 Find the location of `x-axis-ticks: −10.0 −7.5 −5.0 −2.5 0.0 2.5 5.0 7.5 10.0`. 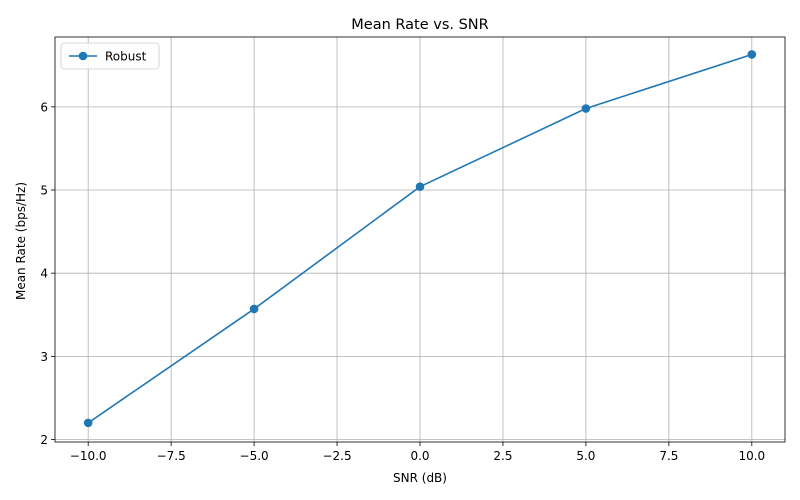

x-axis-ticks: −10.0 −7.5 −5.0 −2.5 0.0 2.5 5.0 7.5 10.0 is located at coordinates (417, 452).